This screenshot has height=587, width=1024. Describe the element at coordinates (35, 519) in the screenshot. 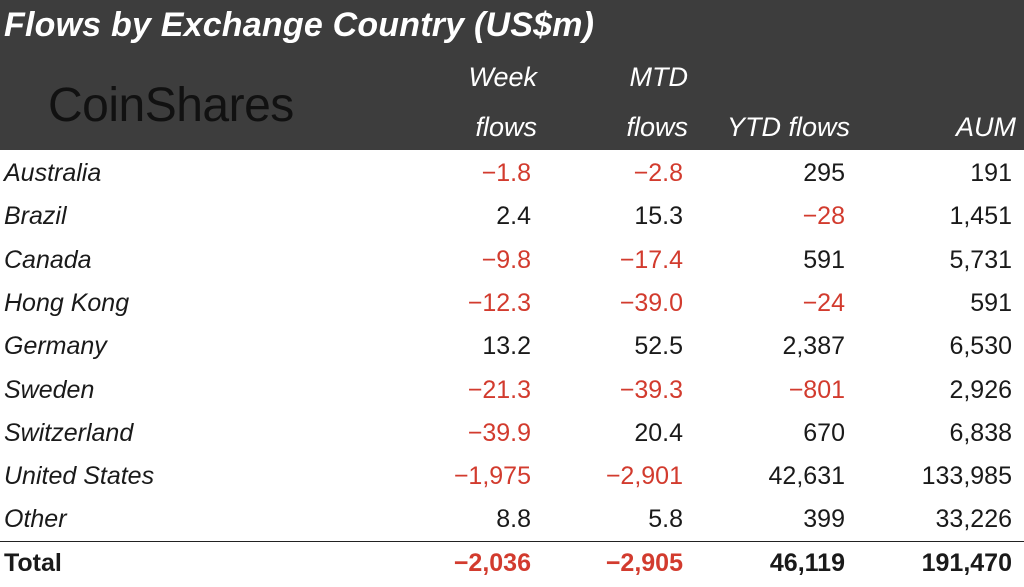

I see `country-label: Other` at that location.